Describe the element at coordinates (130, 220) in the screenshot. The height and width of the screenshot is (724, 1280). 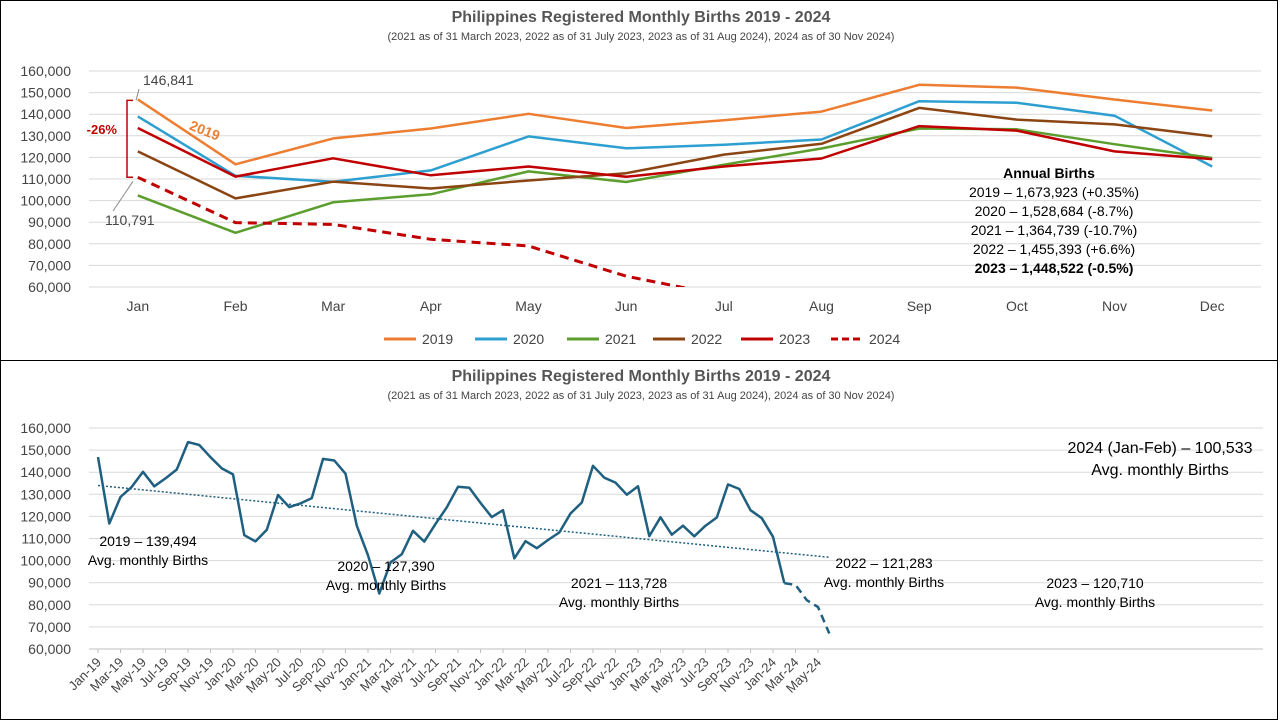
I see `jan-2024-value-label: 110,791` at that location.